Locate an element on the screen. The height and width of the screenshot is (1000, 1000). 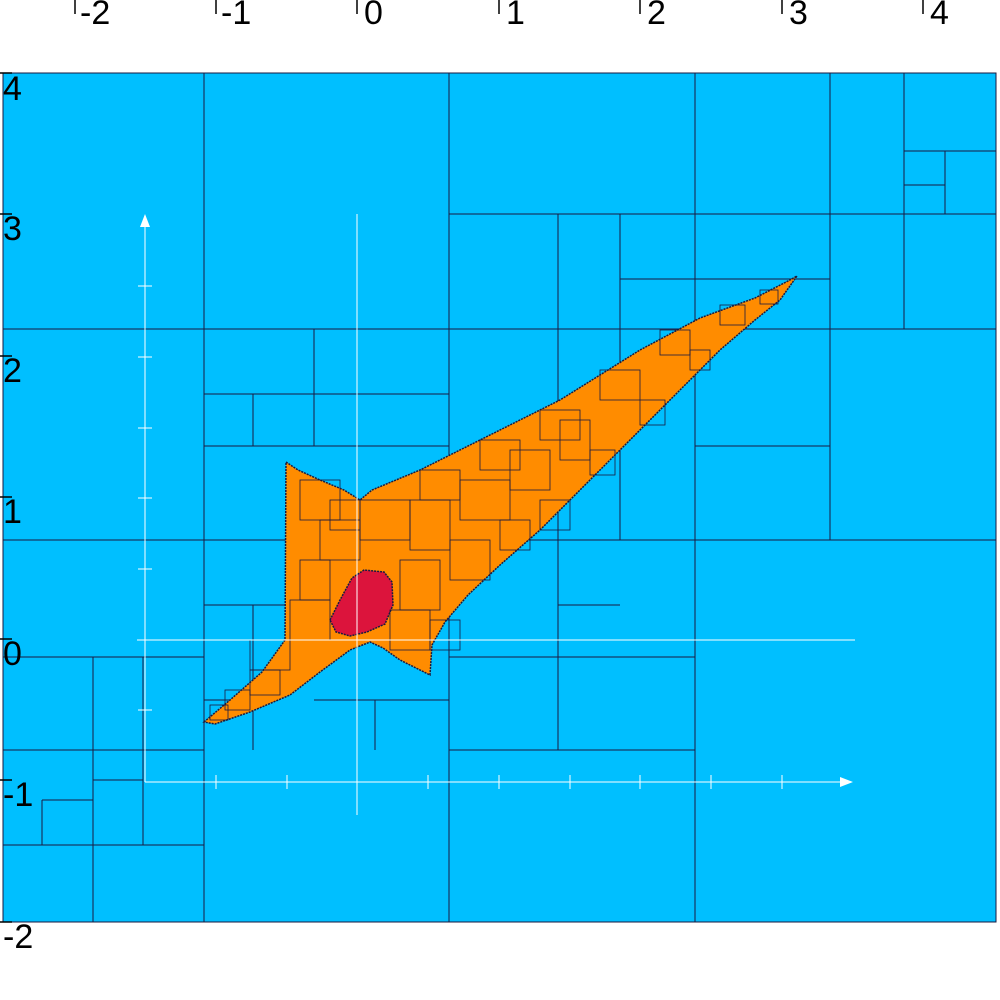
left-tick-label: 3 is located at coordinates (12, 229).